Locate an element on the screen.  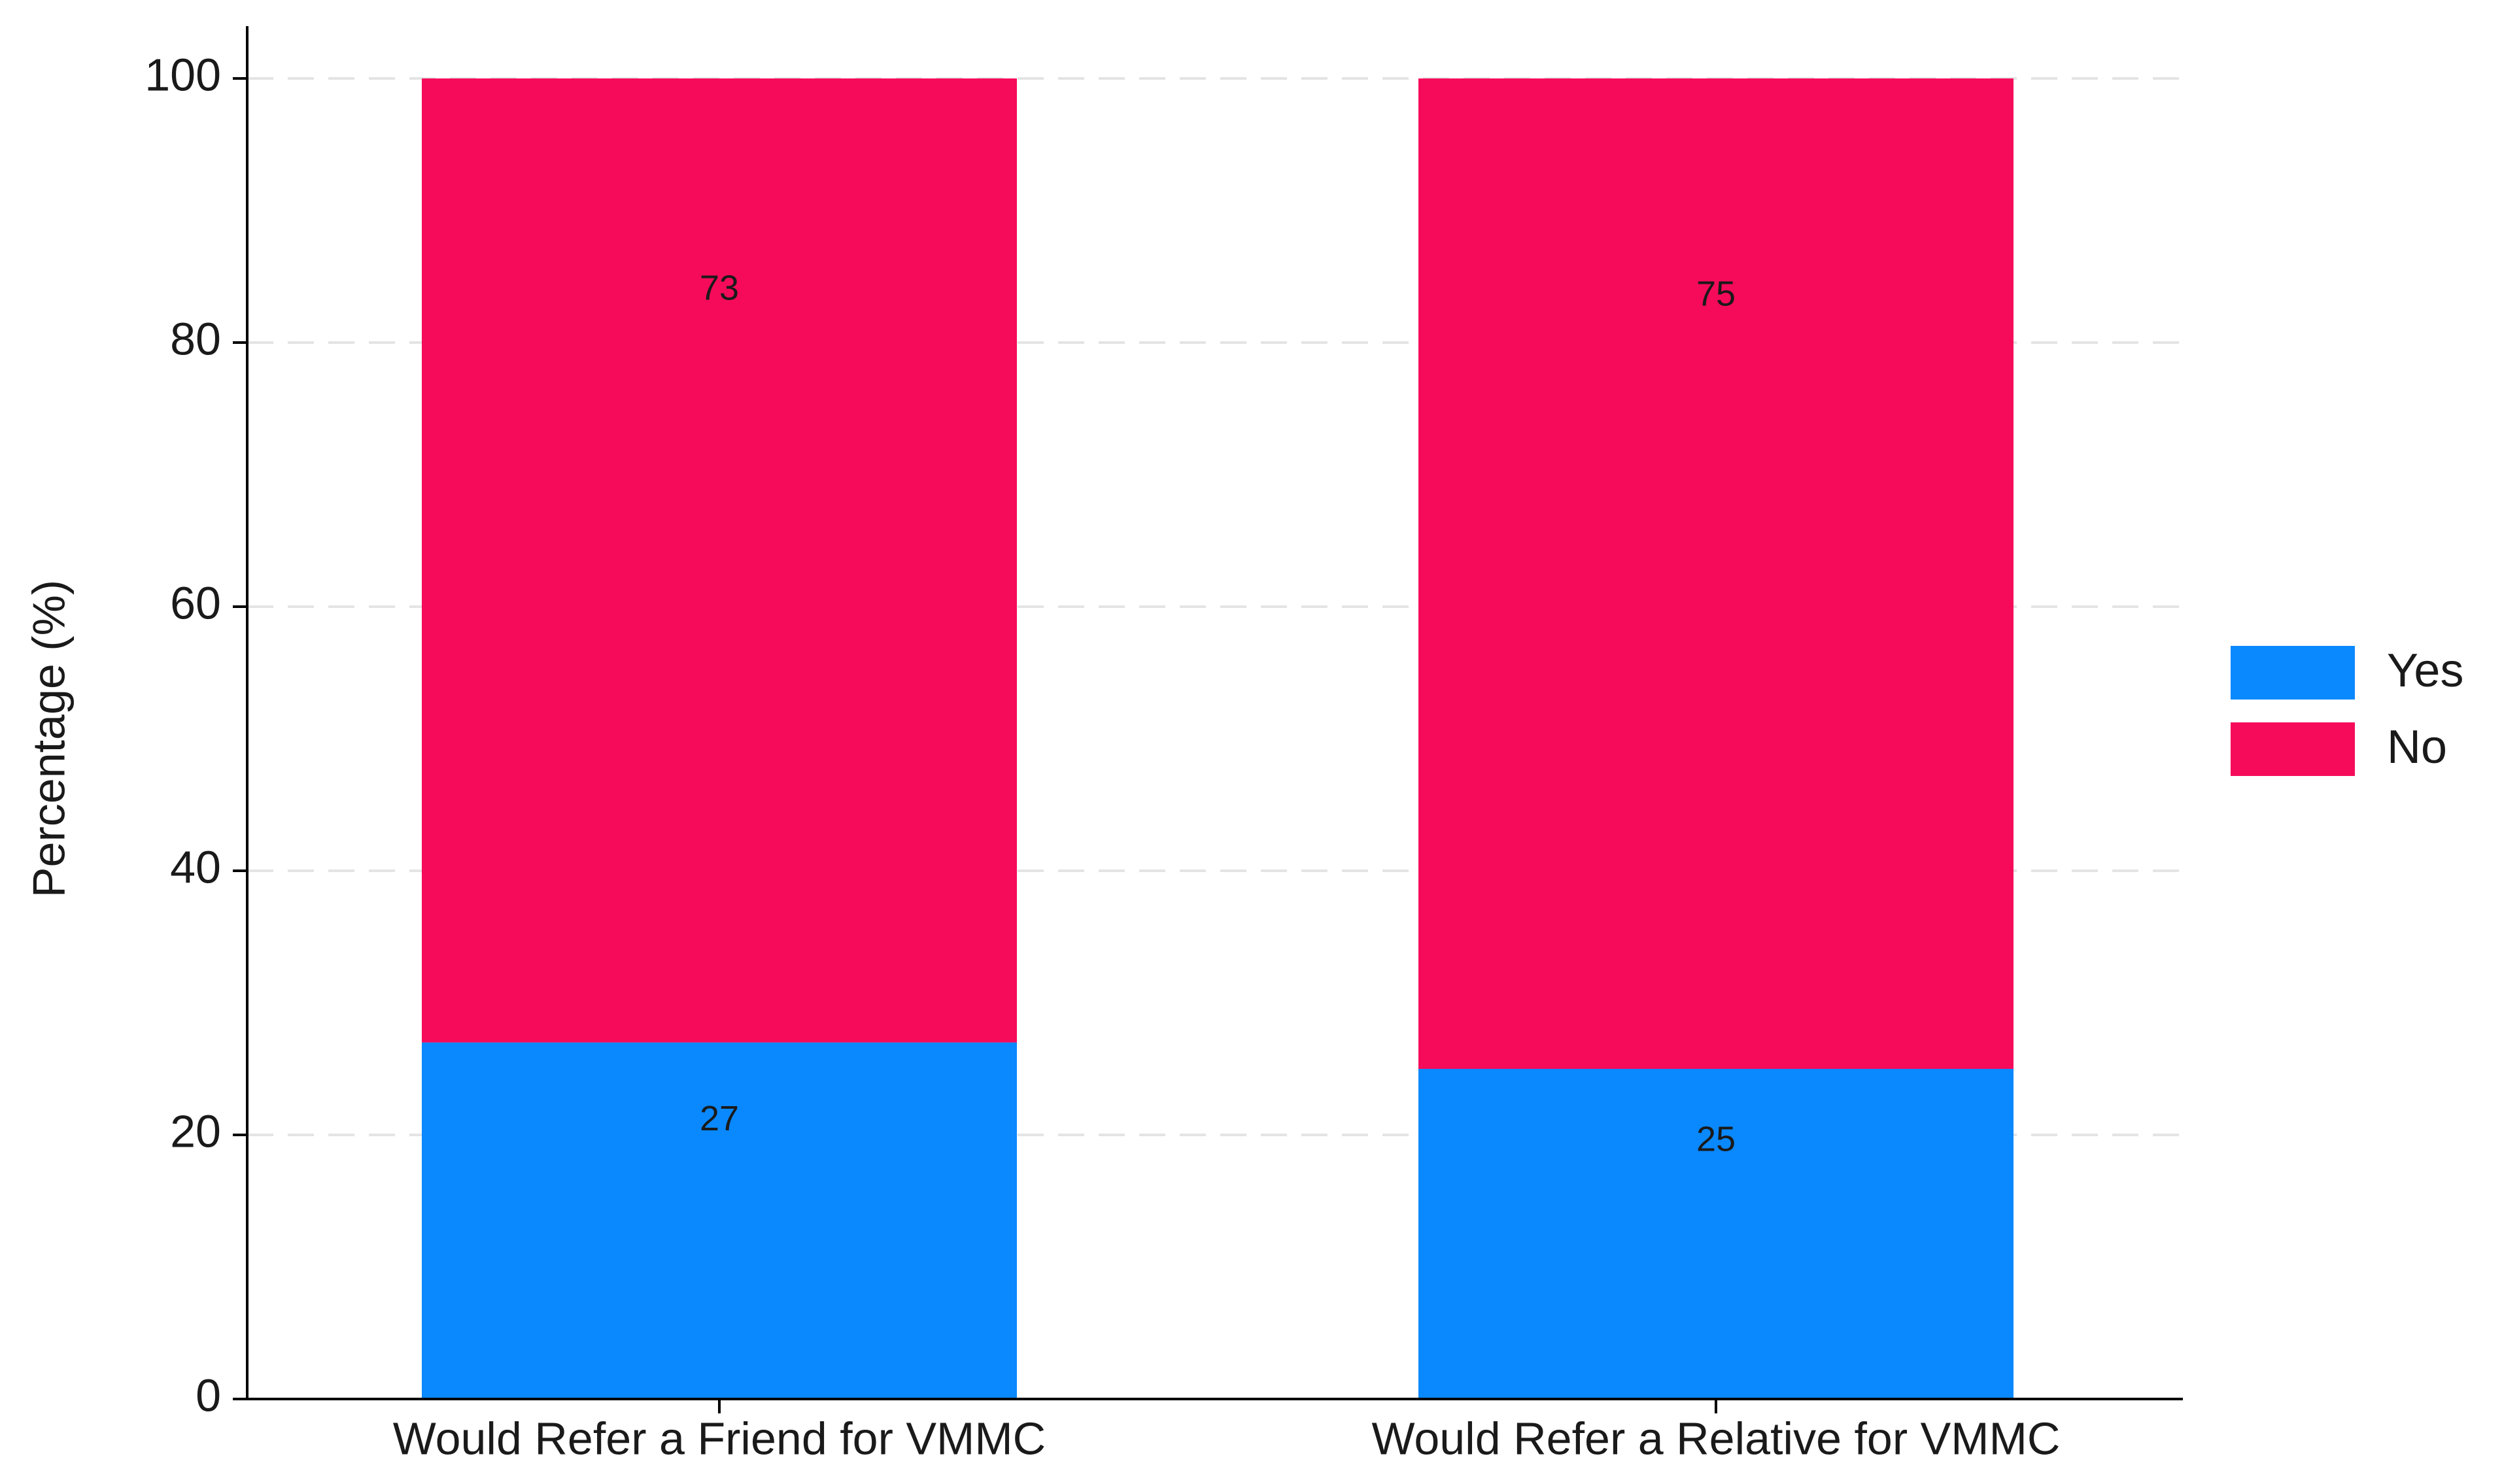
y-tick-label: 80 is located at coordinates (195, 339).